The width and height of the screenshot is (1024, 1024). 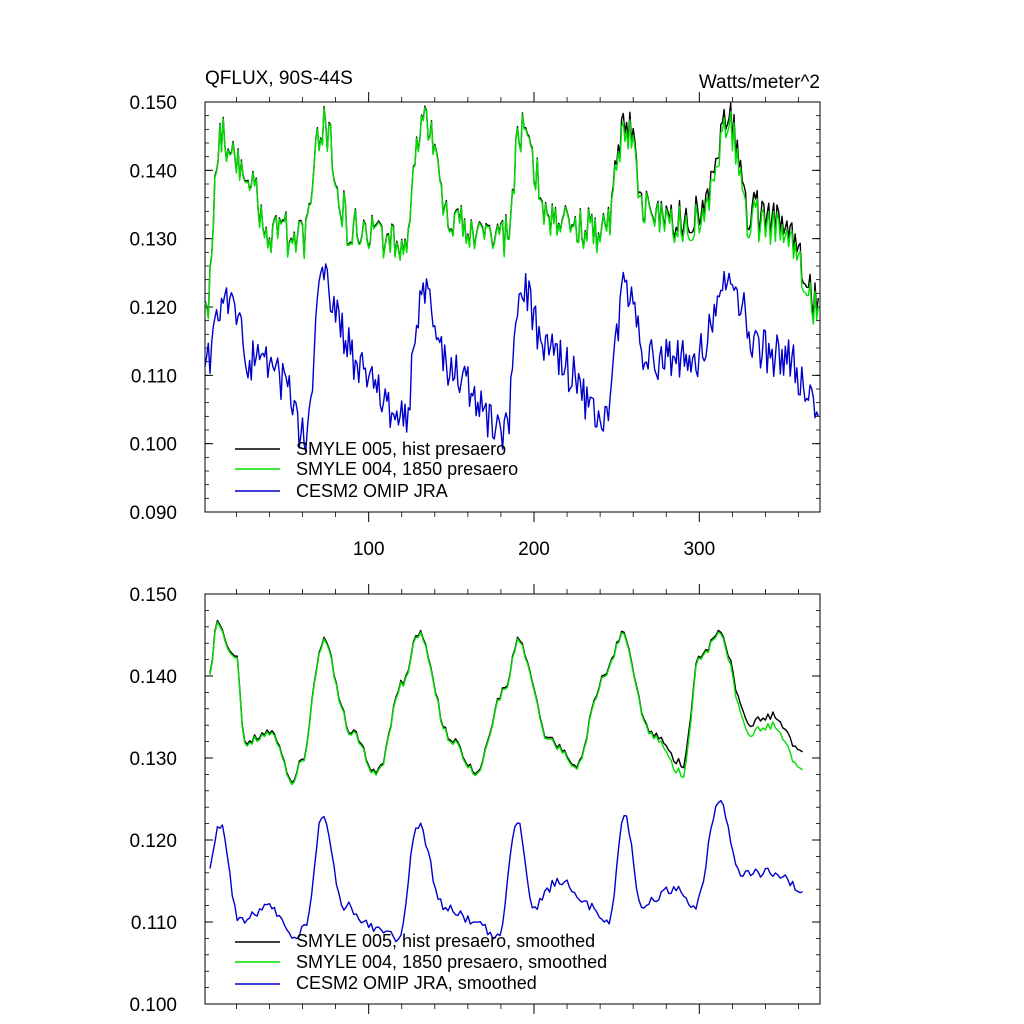 I want to click on top-legend-label-smyle004: SMYLE 004, 1850 presaero, so click(x=407, y=469).